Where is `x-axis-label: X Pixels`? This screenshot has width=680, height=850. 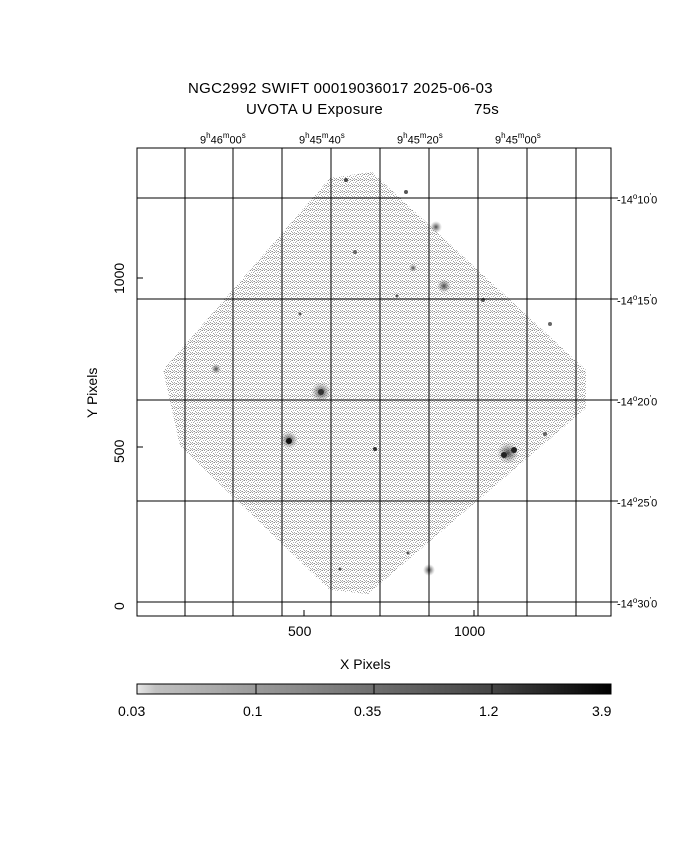
x-axis-label: X Pixels is located at coordinates (365, 664).